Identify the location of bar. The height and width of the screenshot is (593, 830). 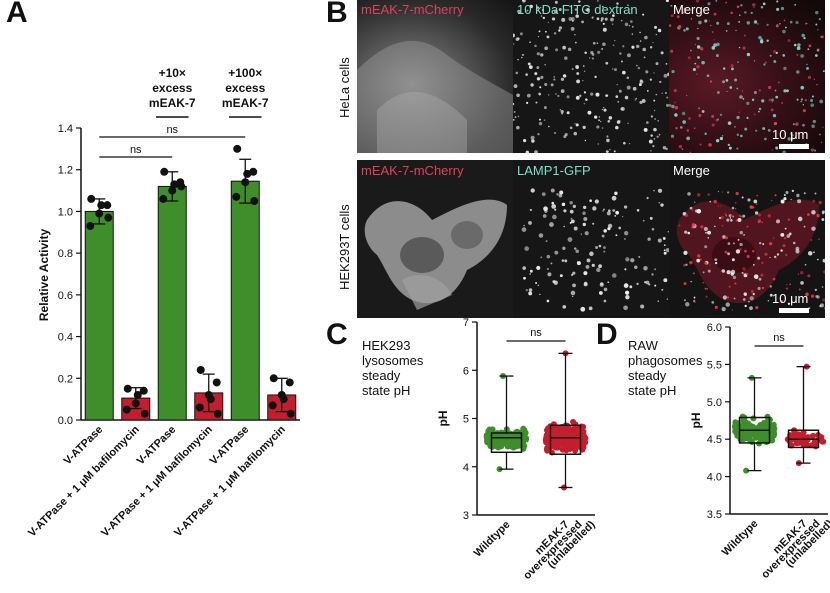
(172, 303).